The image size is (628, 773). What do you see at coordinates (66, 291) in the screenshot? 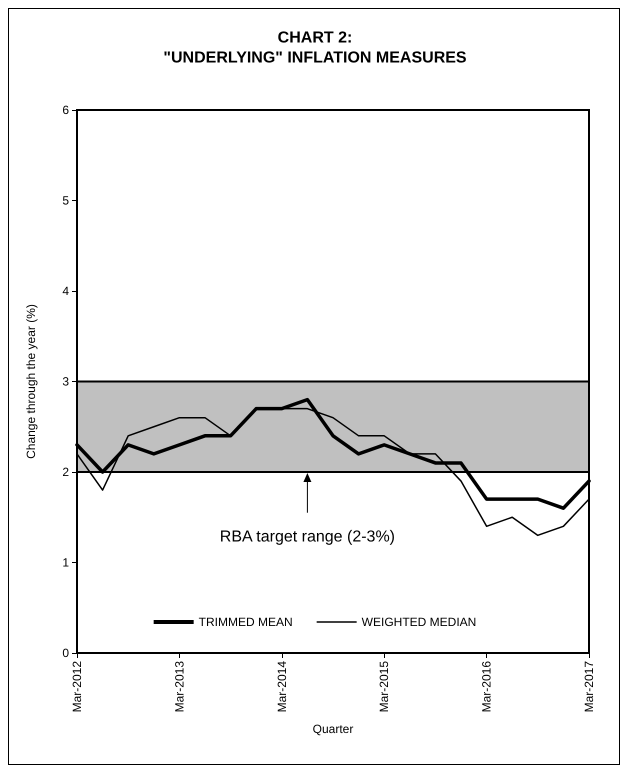
I see `y-tick-label: 4` at bounding box center [66, 291].